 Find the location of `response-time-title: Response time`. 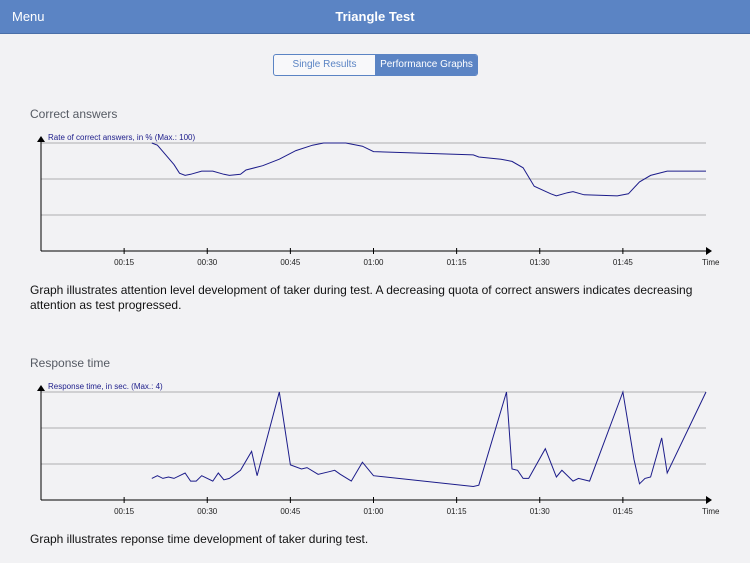

response-time-title: Response time is located at coordinates (70, 363).